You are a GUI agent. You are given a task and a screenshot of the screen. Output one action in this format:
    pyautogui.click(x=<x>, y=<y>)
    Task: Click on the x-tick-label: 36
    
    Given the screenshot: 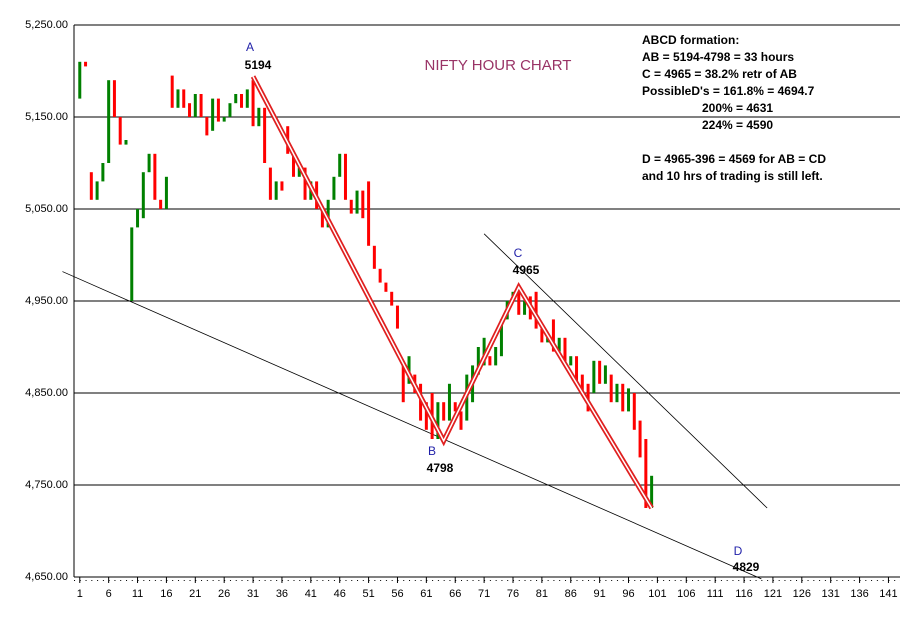 What is the action you would take?
    pyautogui.click(x=282, y=594)
    